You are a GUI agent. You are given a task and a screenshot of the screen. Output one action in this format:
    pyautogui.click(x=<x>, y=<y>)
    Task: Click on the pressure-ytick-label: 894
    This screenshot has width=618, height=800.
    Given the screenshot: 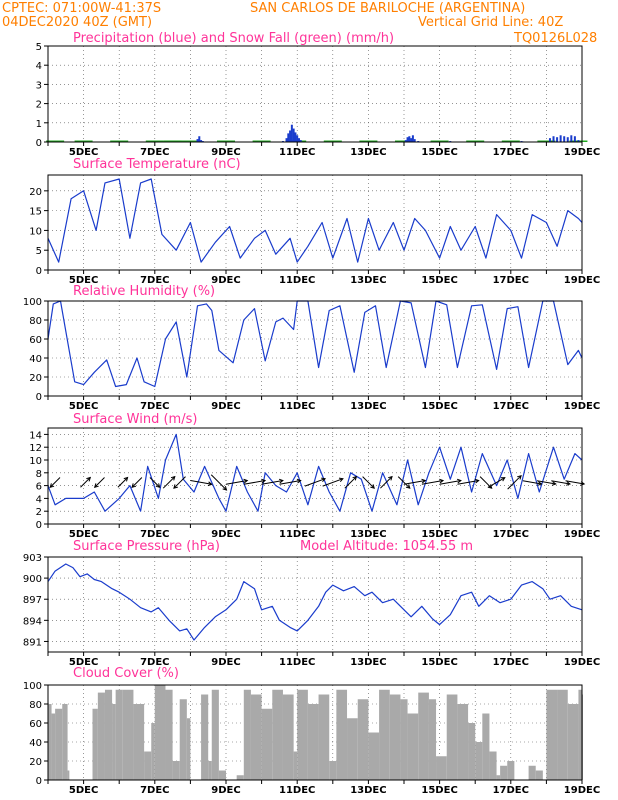 What is the action you would take?
    pyautogui.click(x=32, y=621)
    